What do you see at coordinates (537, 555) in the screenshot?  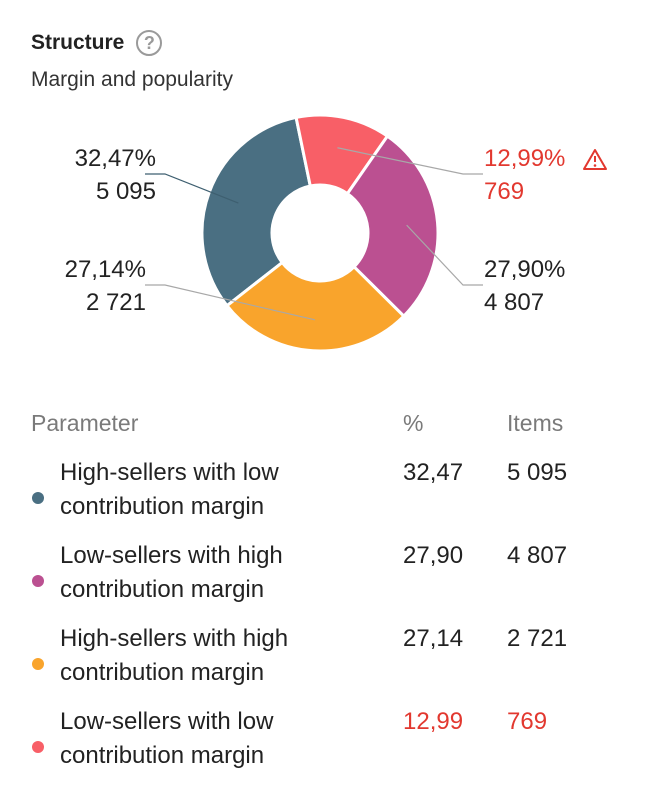 I see `row-items: 4 807` at bounding box center [537, 555].